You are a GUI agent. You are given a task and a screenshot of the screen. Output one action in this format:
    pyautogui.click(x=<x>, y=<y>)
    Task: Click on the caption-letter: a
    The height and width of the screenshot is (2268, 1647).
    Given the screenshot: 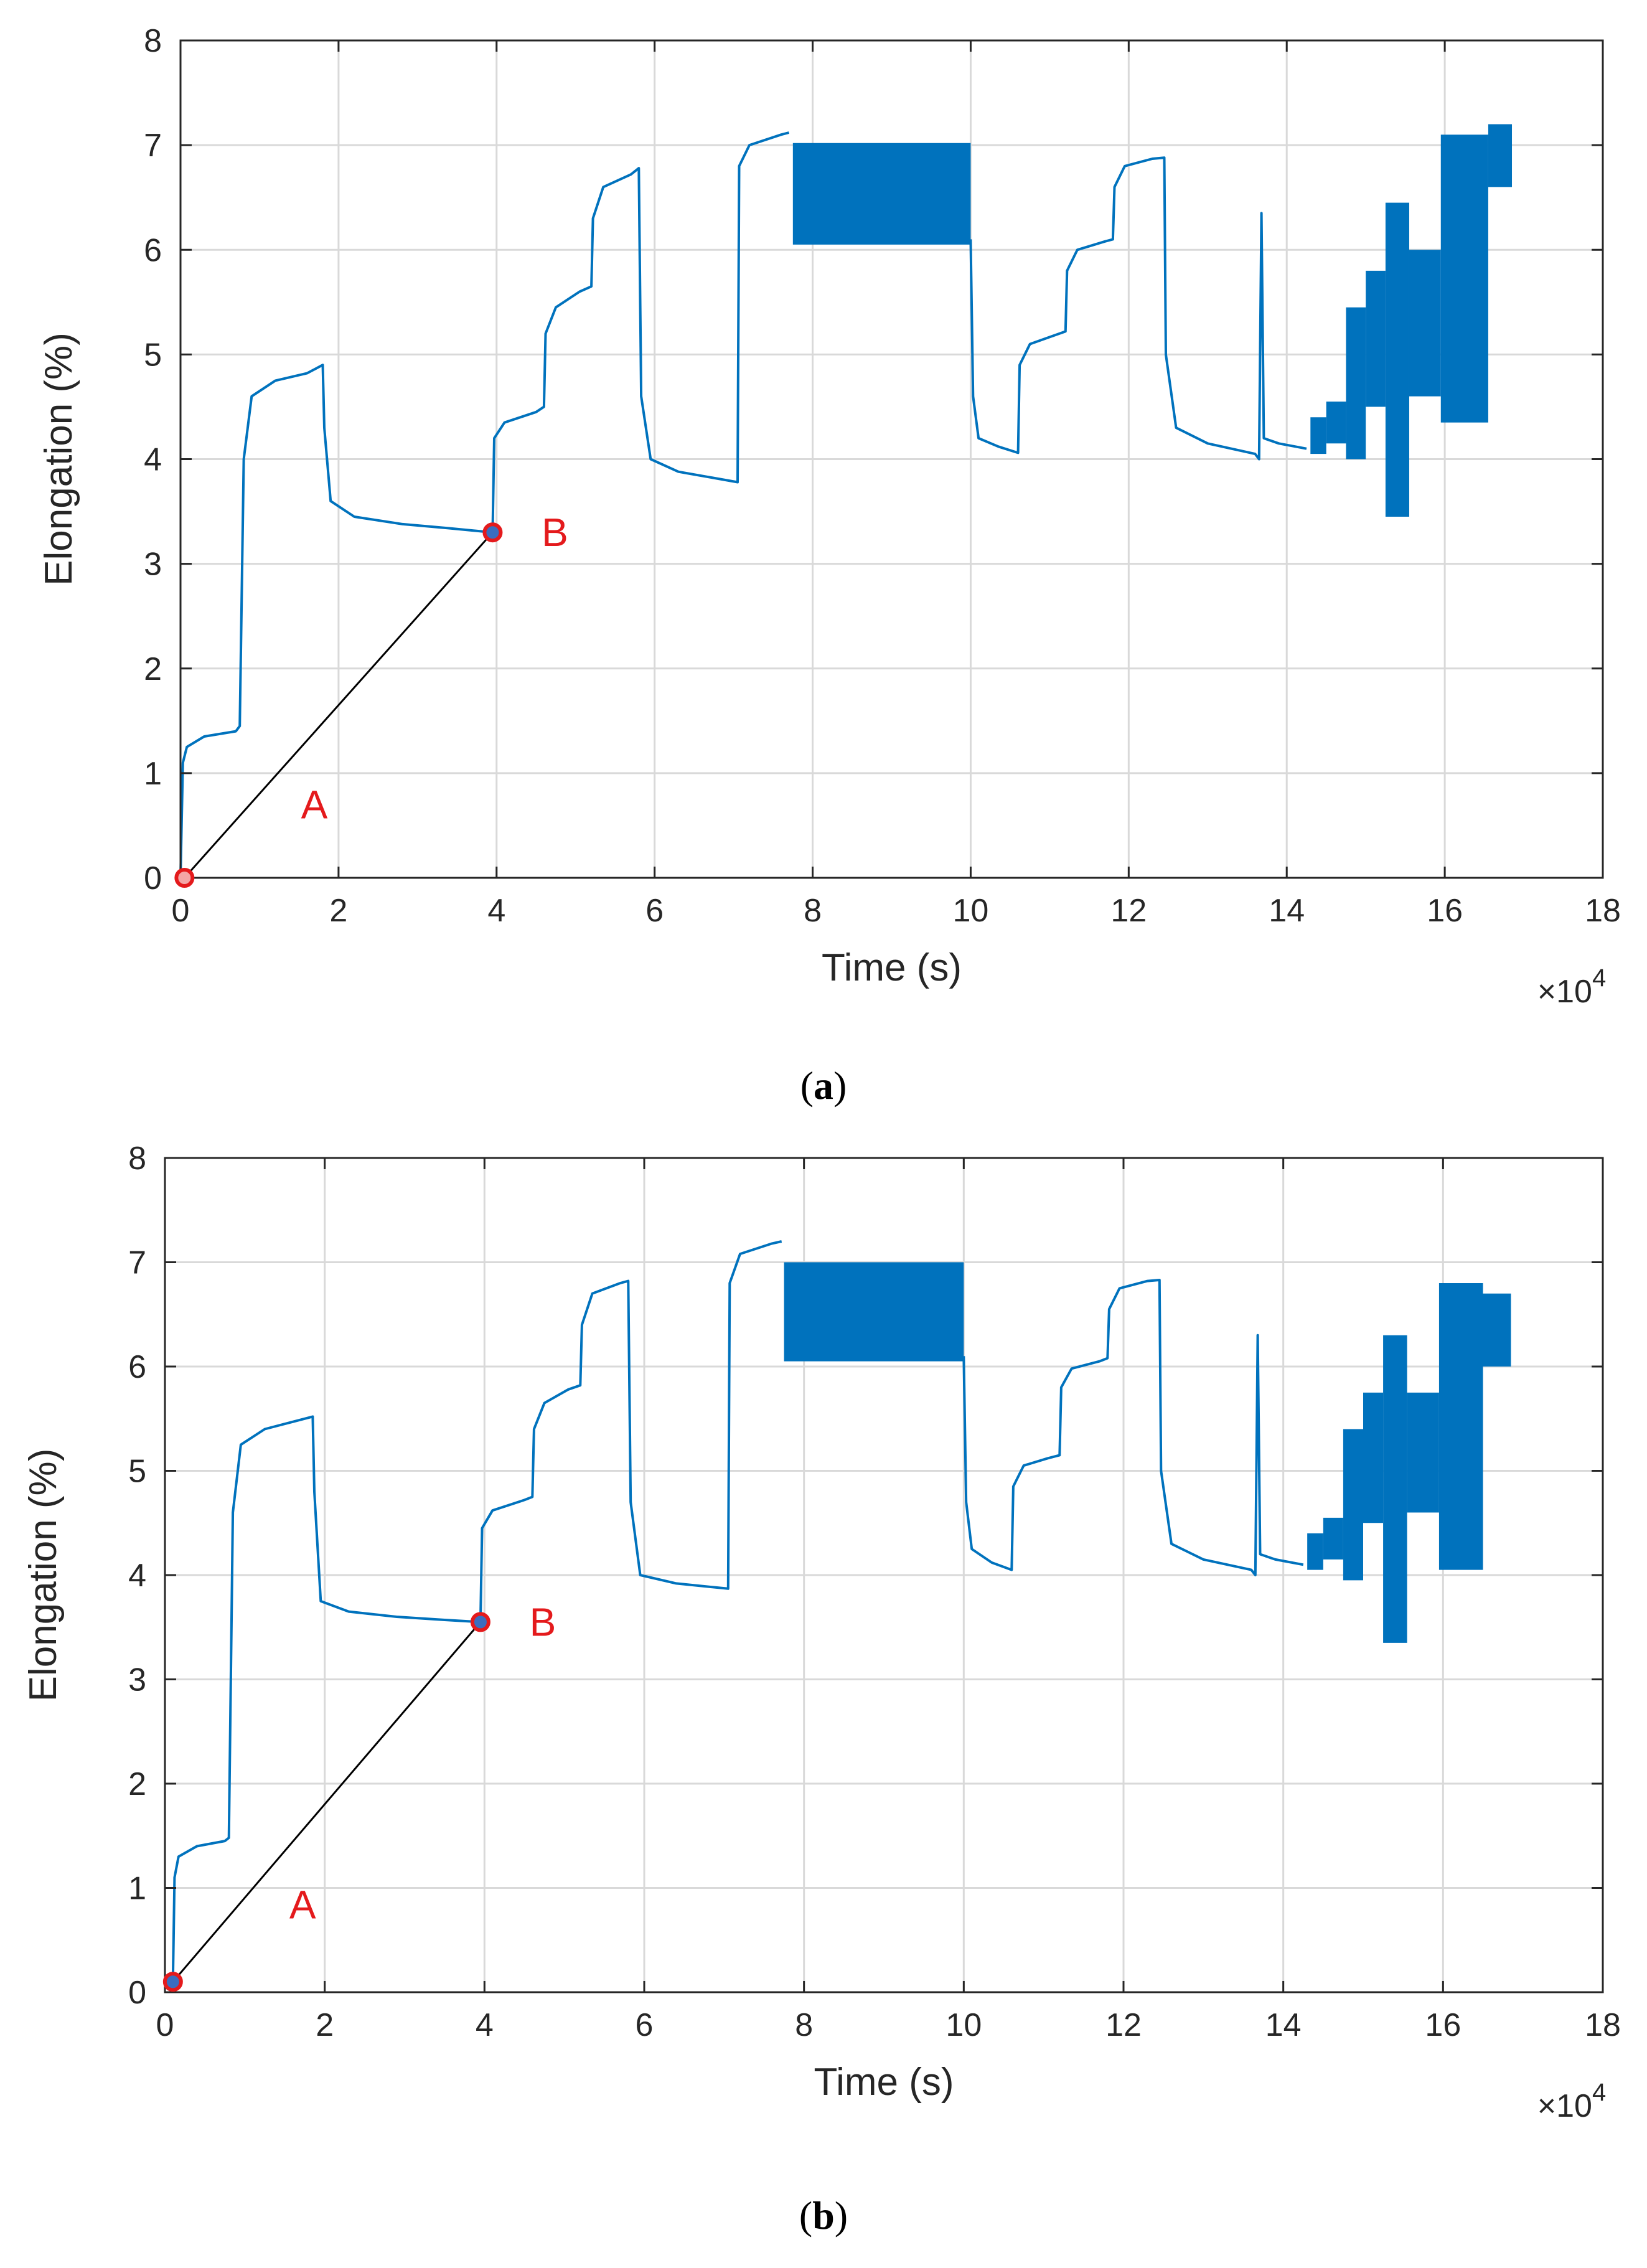 What is the action you would take?
    pyautogui.click(x=823, y=1085)
    